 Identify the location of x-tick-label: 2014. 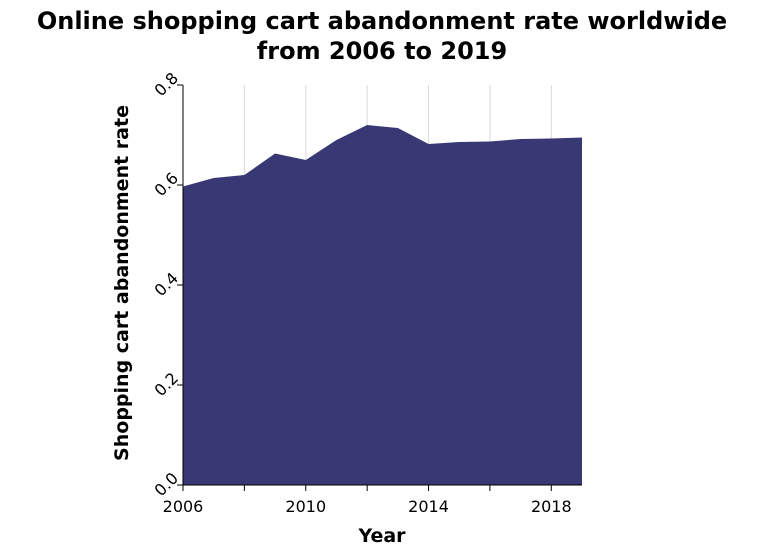
(428, 506).